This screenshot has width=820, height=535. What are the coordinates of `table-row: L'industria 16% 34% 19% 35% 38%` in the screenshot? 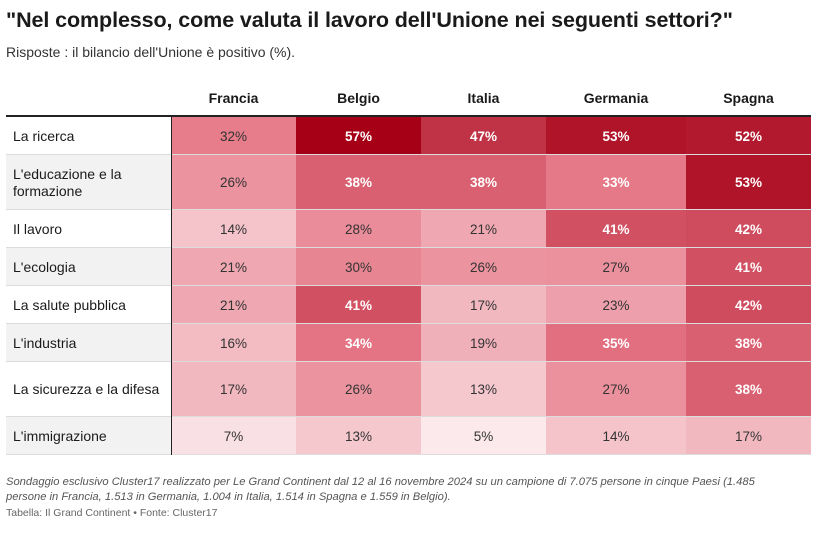 It's located at (408, 343).